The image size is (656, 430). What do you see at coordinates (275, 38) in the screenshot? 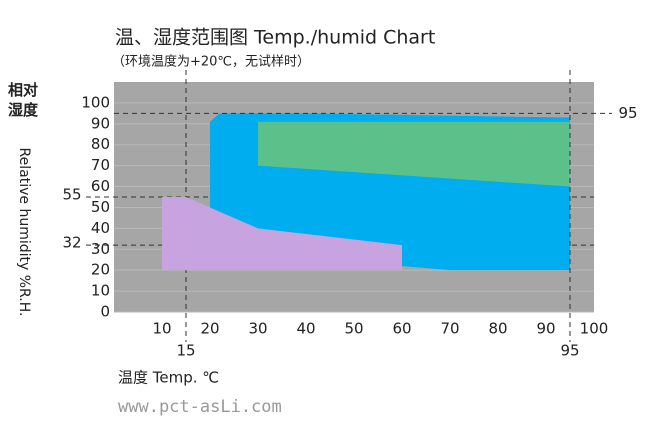
I see `chart-title: 温、湿度范围图 Temp./humid Chart` at bounding box center [275, 38].